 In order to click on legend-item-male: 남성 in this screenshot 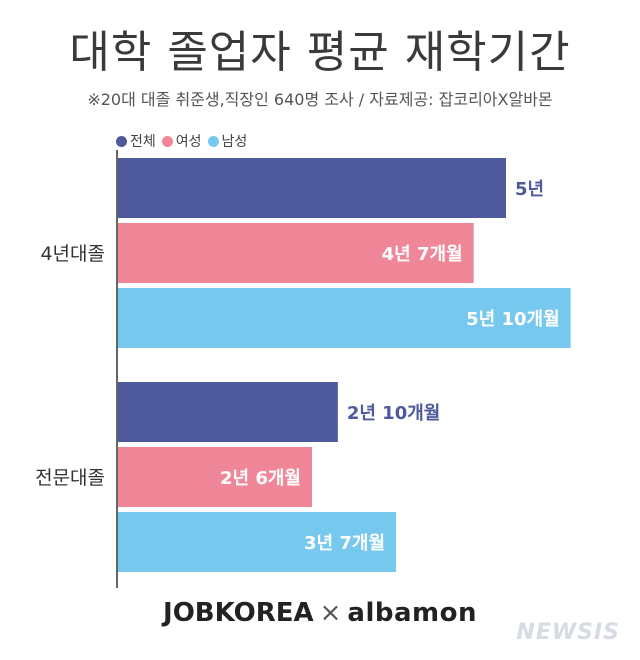, I will do `click(227, 141)`.